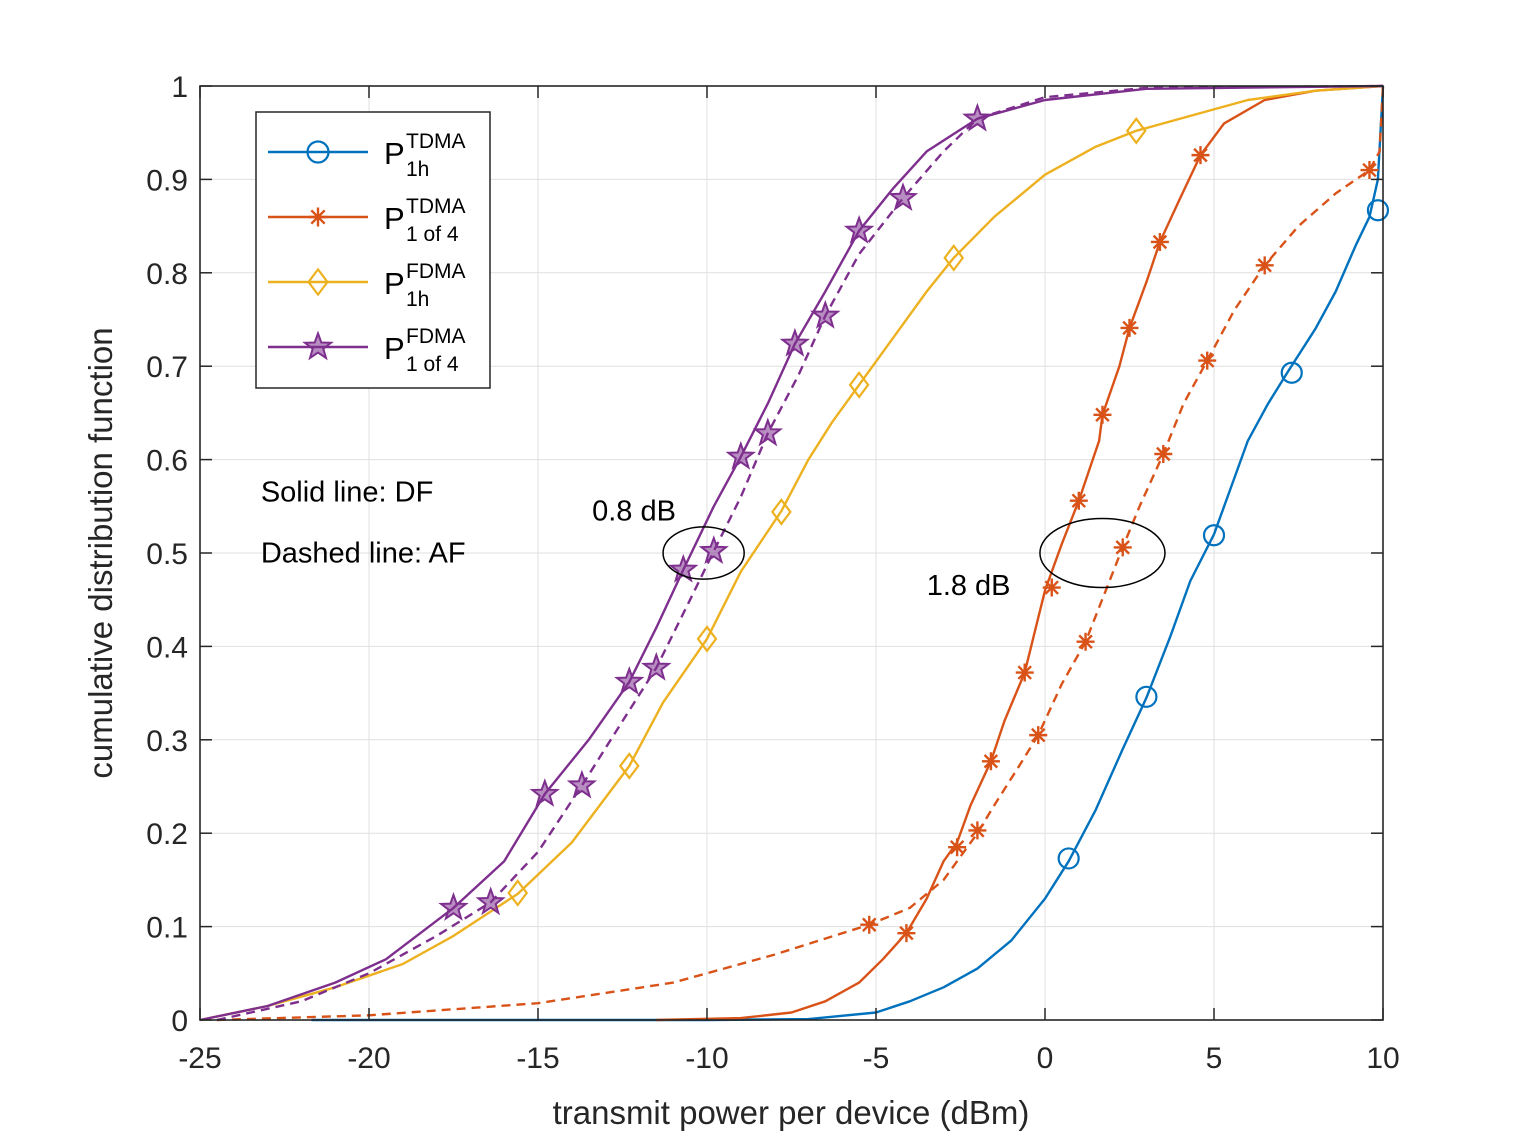 This screenshot has height=1146, width=1528. I want to click on y-tick-label: 0.9, so click(167, 180).